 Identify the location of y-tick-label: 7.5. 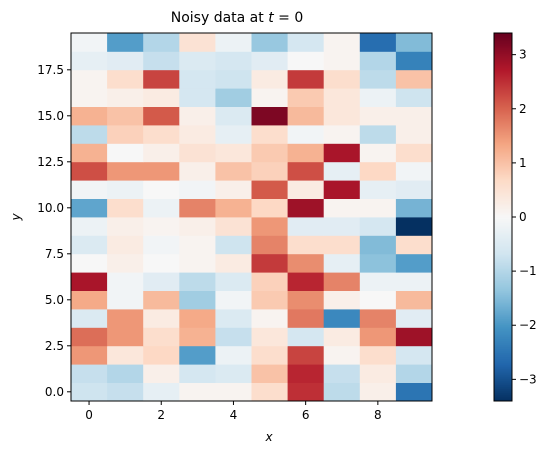
(54, 254).